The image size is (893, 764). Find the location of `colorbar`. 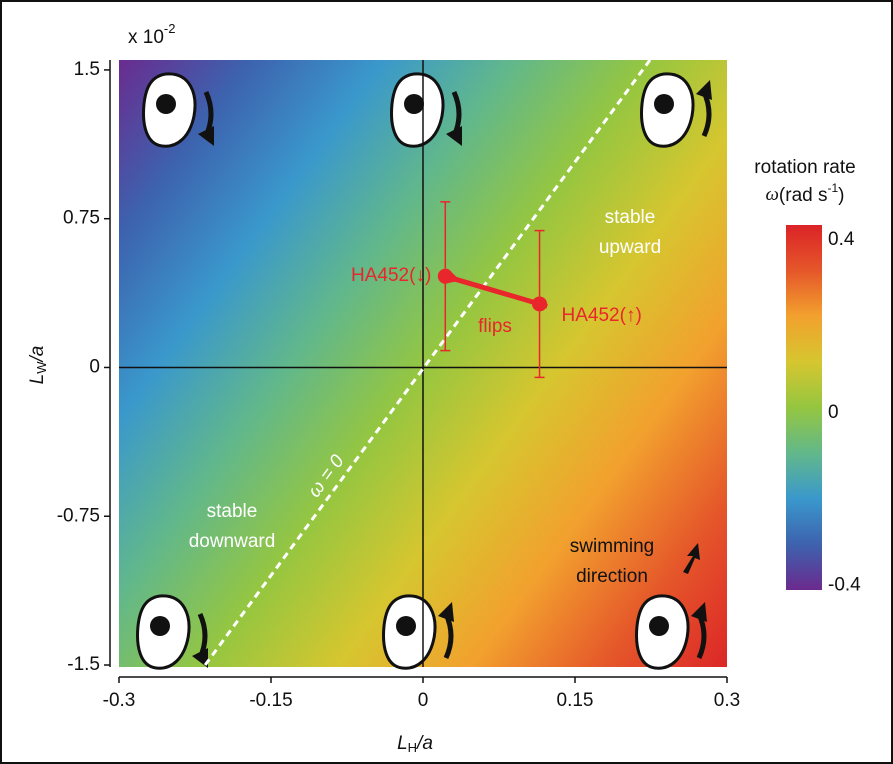

colorbar is located at coordinates (804, 407).